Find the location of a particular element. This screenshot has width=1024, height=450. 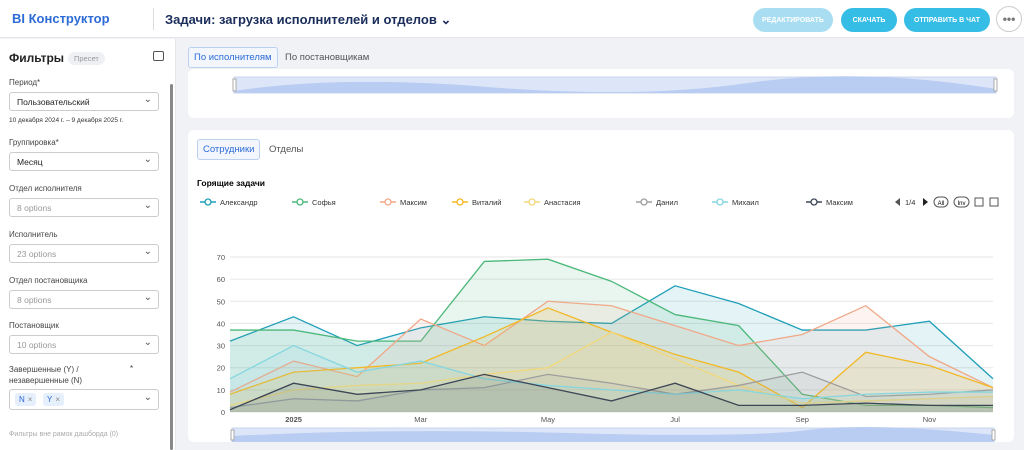

select: 10 options ⌄ is located at coordinates (84, 344).